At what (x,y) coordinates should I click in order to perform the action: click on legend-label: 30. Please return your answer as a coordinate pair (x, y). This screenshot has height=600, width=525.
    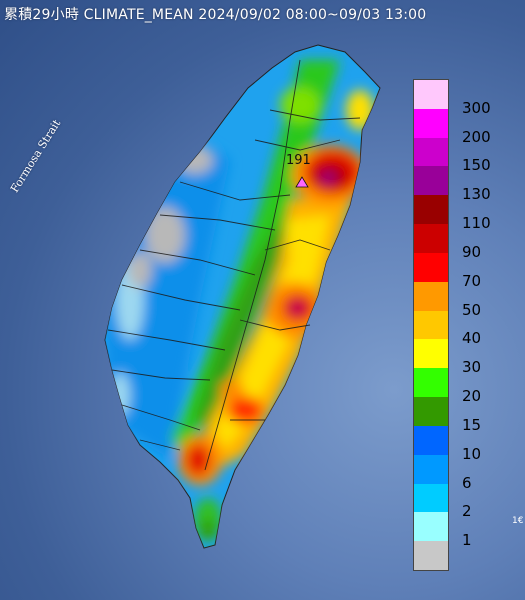
    Looking at the image, I should click on (472, 367).